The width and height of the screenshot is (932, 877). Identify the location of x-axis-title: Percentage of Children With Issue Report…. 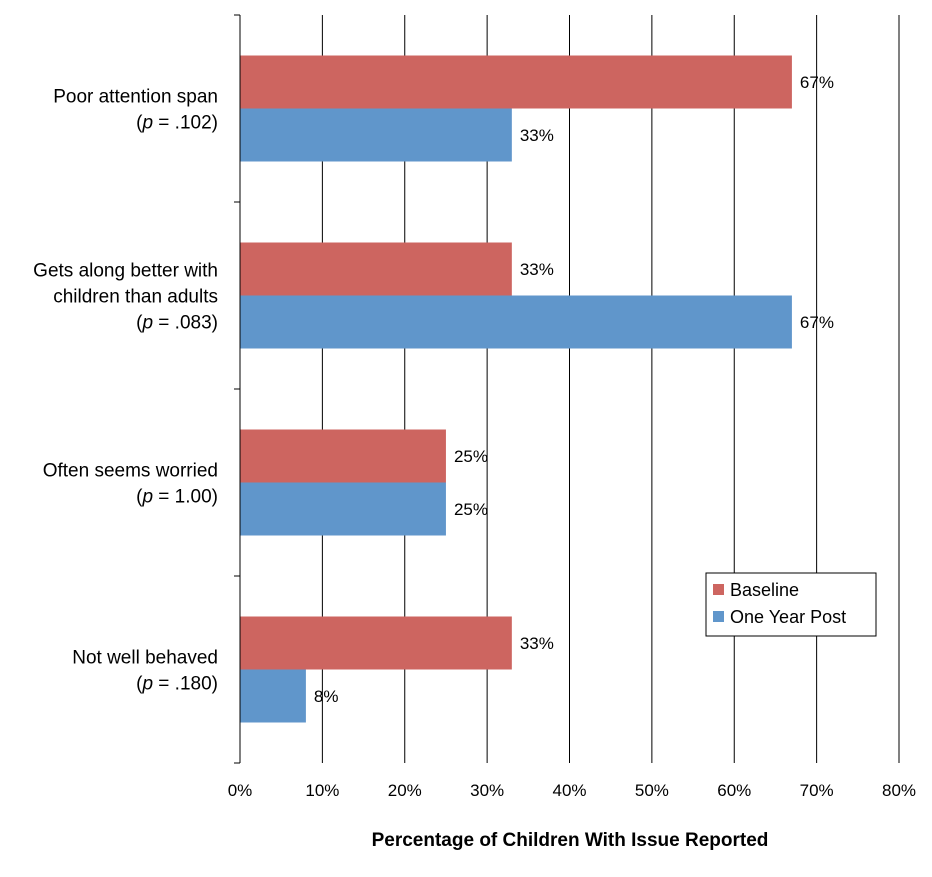
(570, 840).